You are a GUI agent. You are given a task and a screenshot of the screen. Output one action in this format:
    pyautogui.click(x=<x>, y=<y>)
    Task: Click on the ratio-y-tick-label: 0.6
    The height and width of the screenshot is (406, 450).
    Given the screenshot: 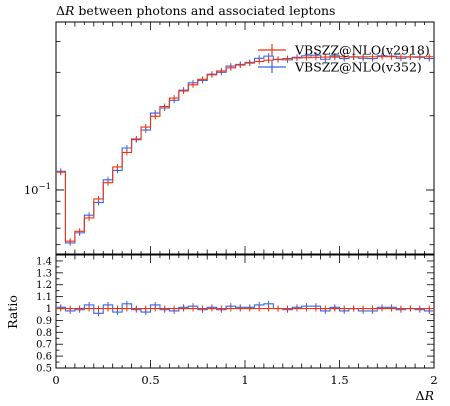 What is the action you would take?
    pyautogui.click(x=44, y=357)
    